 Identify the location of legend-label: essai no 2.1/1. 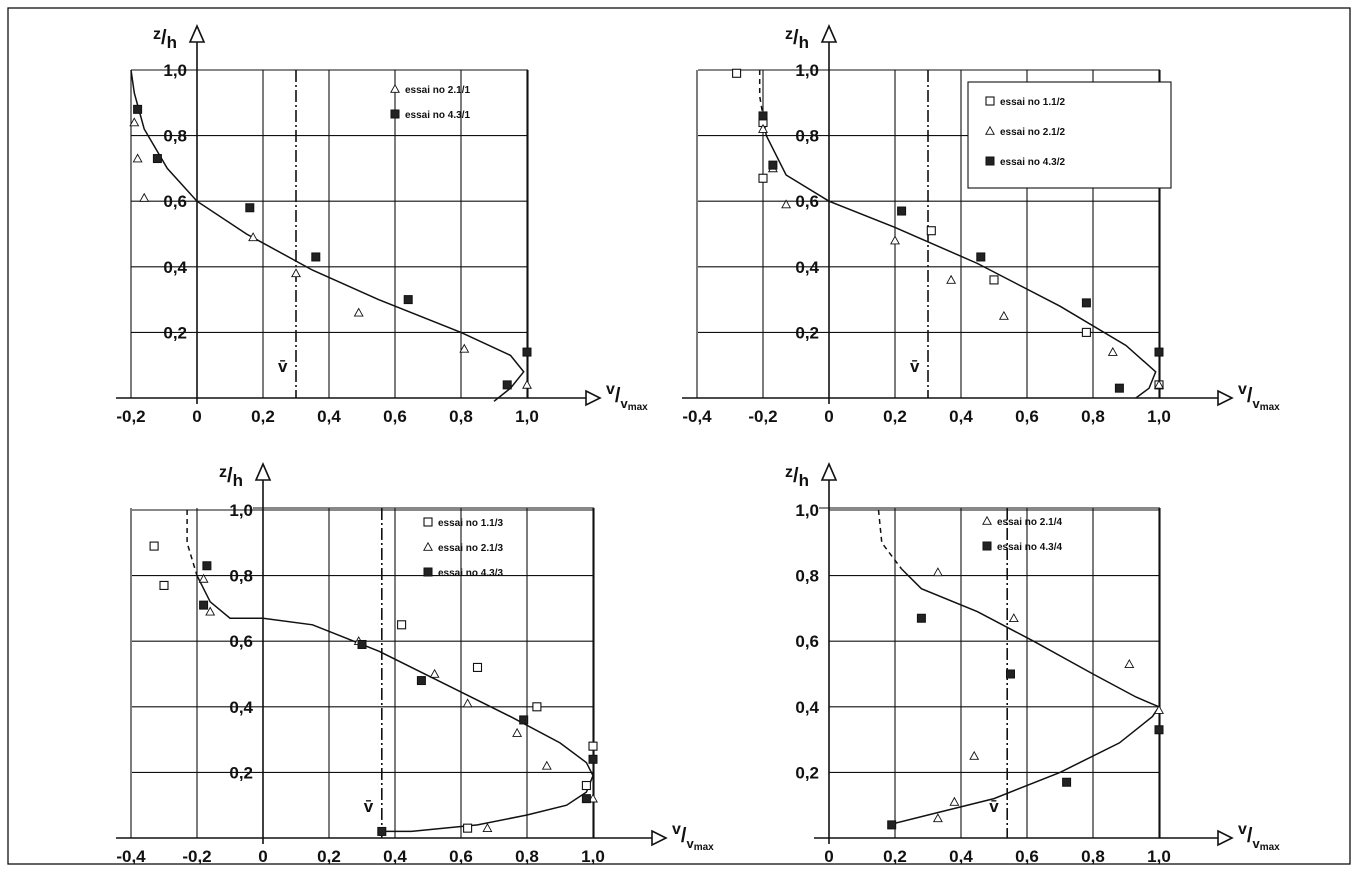
(437, 90).